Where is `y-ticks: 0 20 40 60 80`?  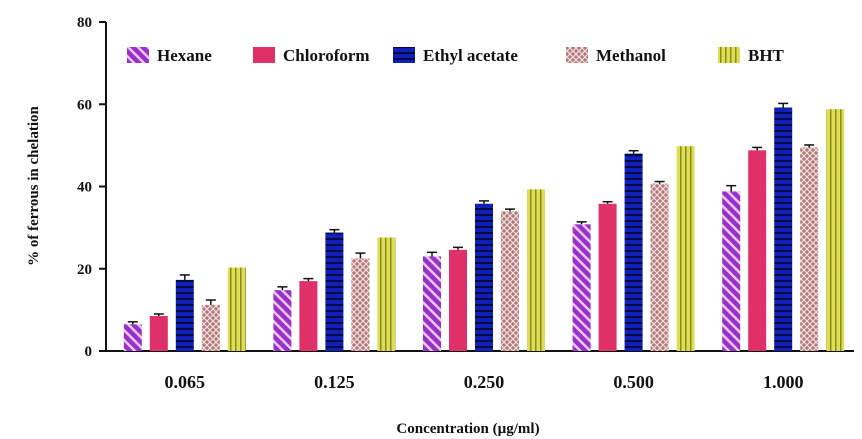 y-ticks: 0 20 40 60 80 is located at coordinates (91, 187).